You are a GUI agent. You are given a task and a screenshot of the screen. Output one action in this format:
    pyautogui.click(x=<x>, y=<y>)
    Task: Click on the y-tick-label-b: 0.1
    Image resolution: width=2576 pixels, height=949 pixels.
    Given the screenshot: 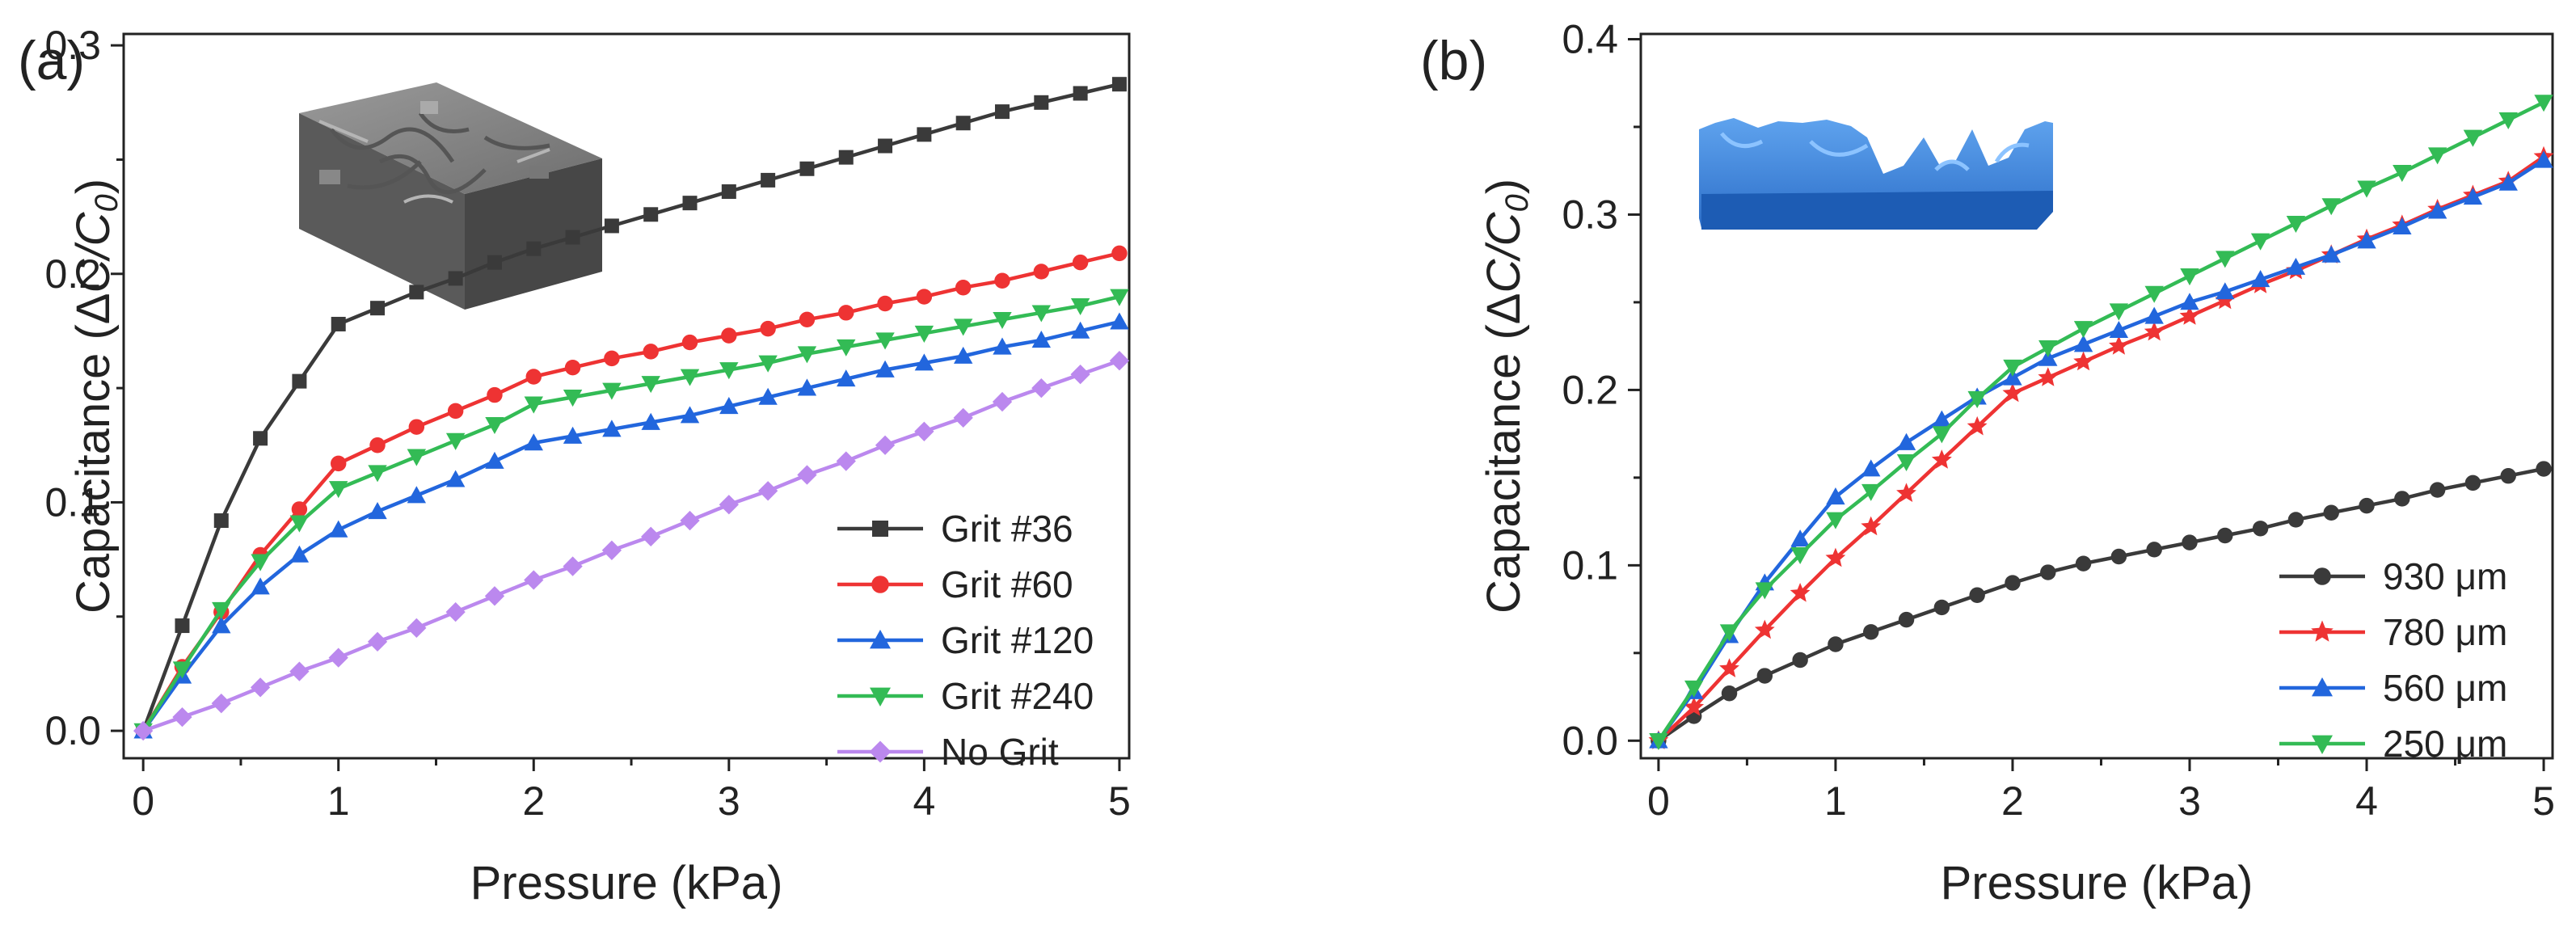 What is the action you would take?
    pyautogui.click(x=1590, y=565)
    